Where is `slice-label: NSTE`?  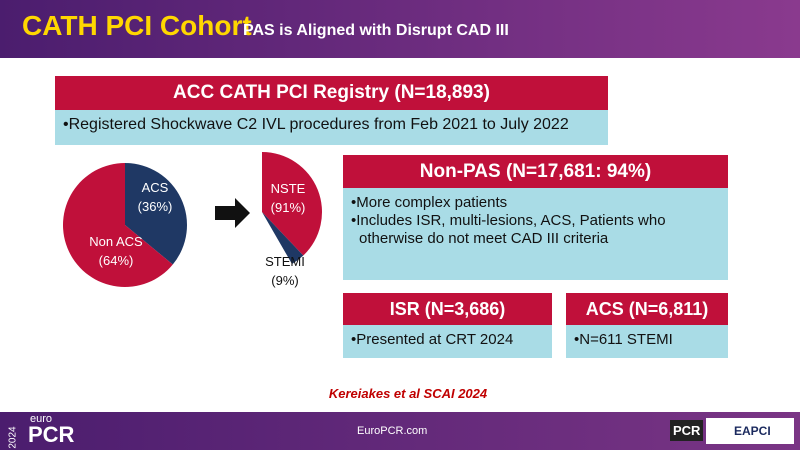
slice-label: NSTE is located at coordinates (288, 188).